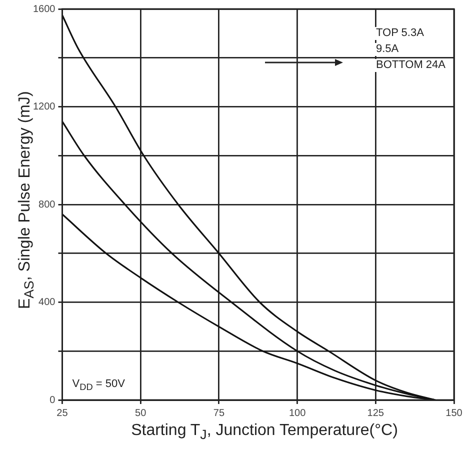 This screenshot has height=452, width=466. What do you see at coordinates (98, 386) in the screenshot?
I see `annotation: V$_{DD}$ = 50V` at bounding box center [98, 386].